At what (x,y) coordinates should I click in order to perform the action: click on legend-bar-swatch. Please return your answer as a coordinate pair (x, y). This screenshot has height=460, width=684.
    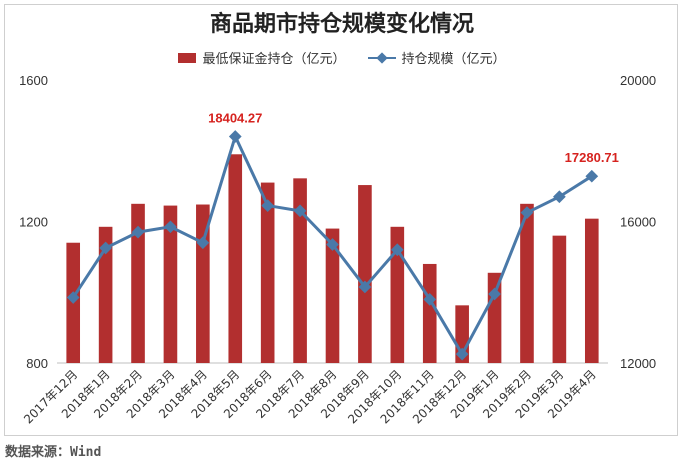
    Looking at the image, I should click on (187, 57).